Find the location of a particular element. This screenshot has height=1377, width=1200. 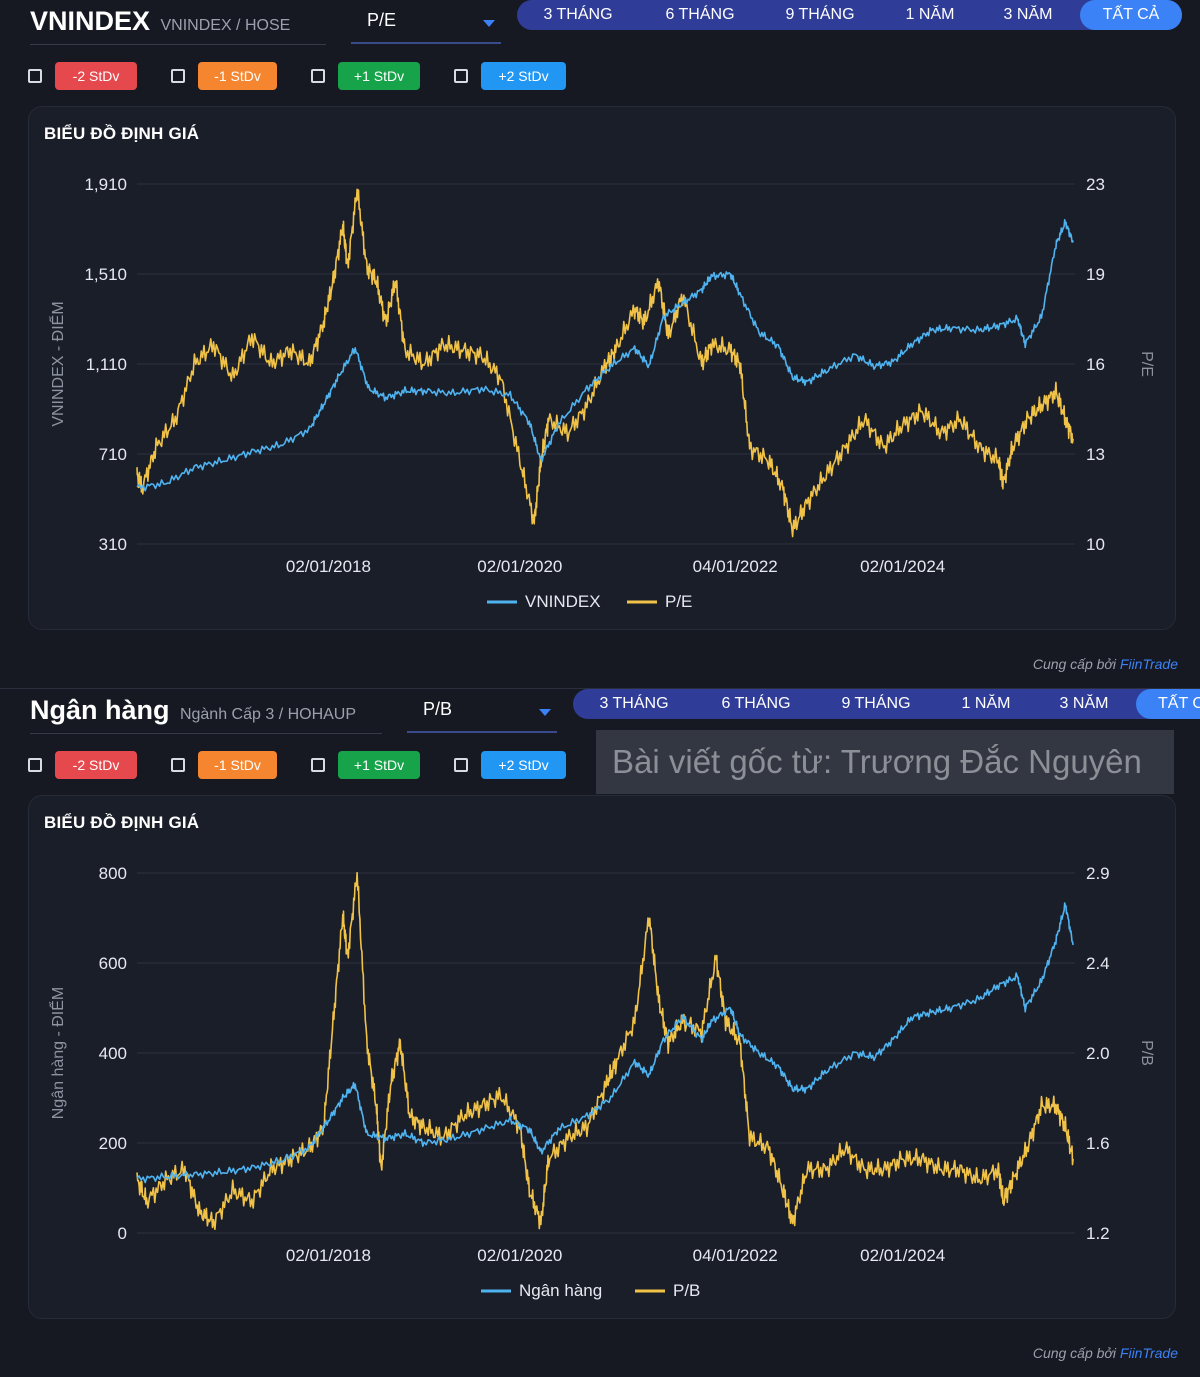

legend-label: Ngân hàng is located at coordinates (560, 1290).